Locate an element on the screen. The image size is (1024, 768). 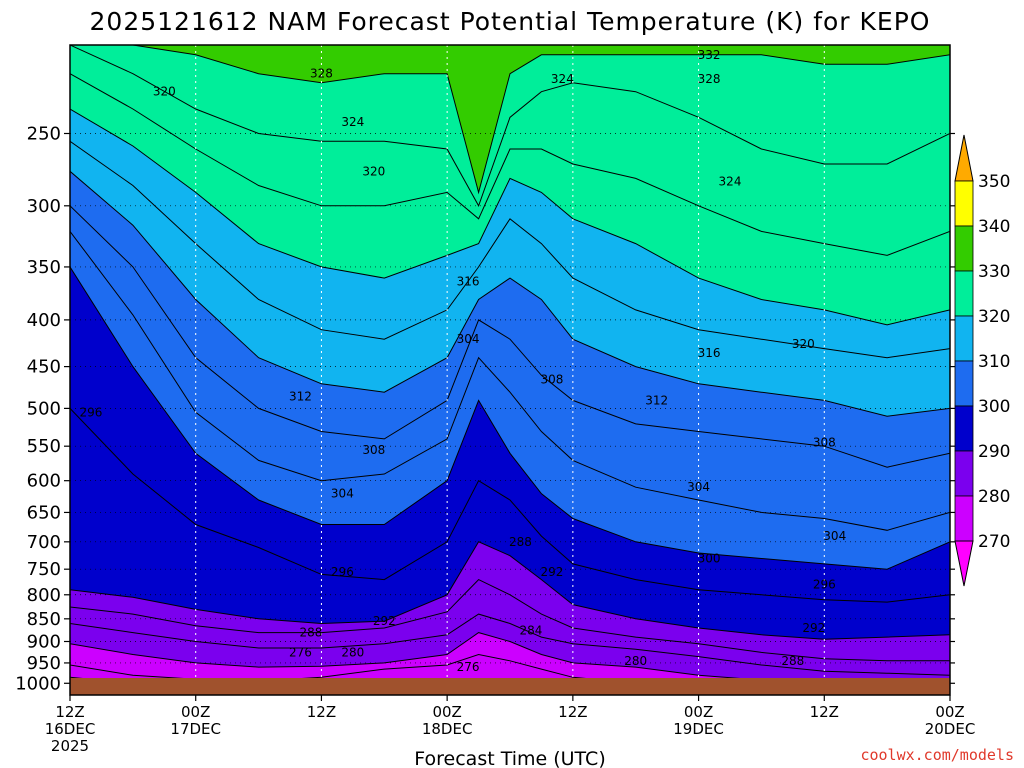
colorbar-label: 280 is located at coordinates (994, 497).